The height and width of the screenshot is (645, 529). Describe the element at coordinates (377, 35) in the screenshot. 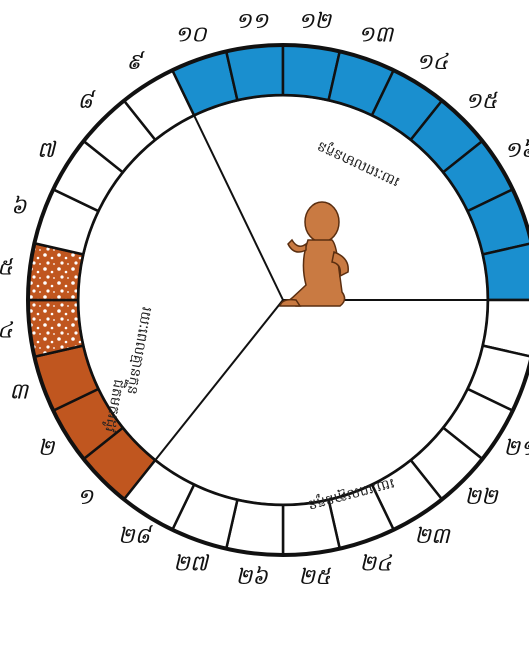

I see `day-label: ១៣` at that location.